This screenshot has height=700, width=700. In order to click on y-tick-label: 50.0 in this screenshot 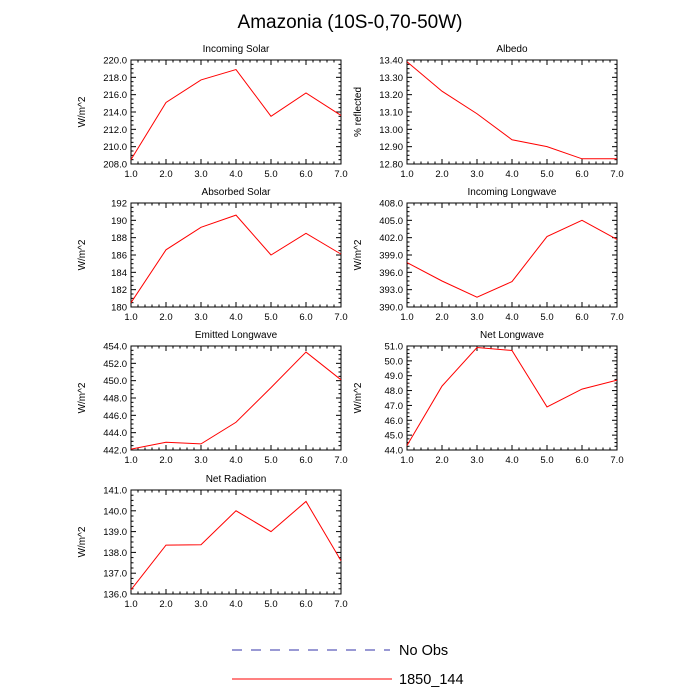, I will do `click(394, 361)`.